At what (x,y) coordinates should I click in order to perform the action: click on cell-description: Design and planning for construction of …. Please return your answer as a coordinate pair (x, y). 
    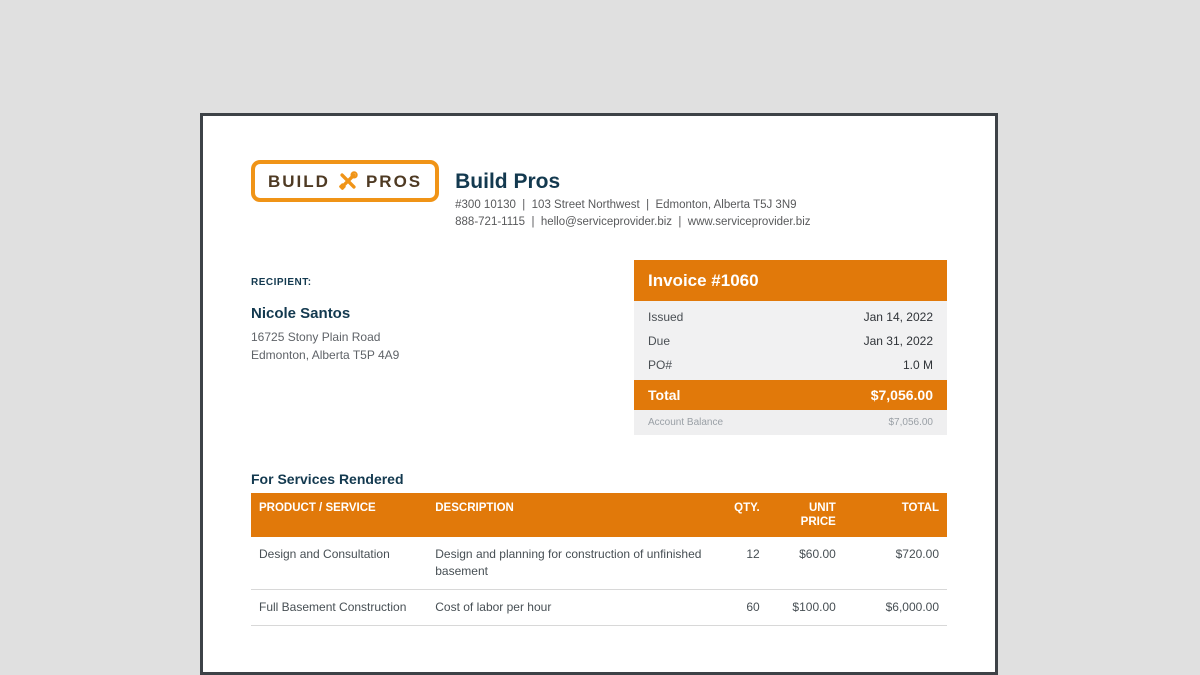
    Looking at the image, I should click on (568, 563).